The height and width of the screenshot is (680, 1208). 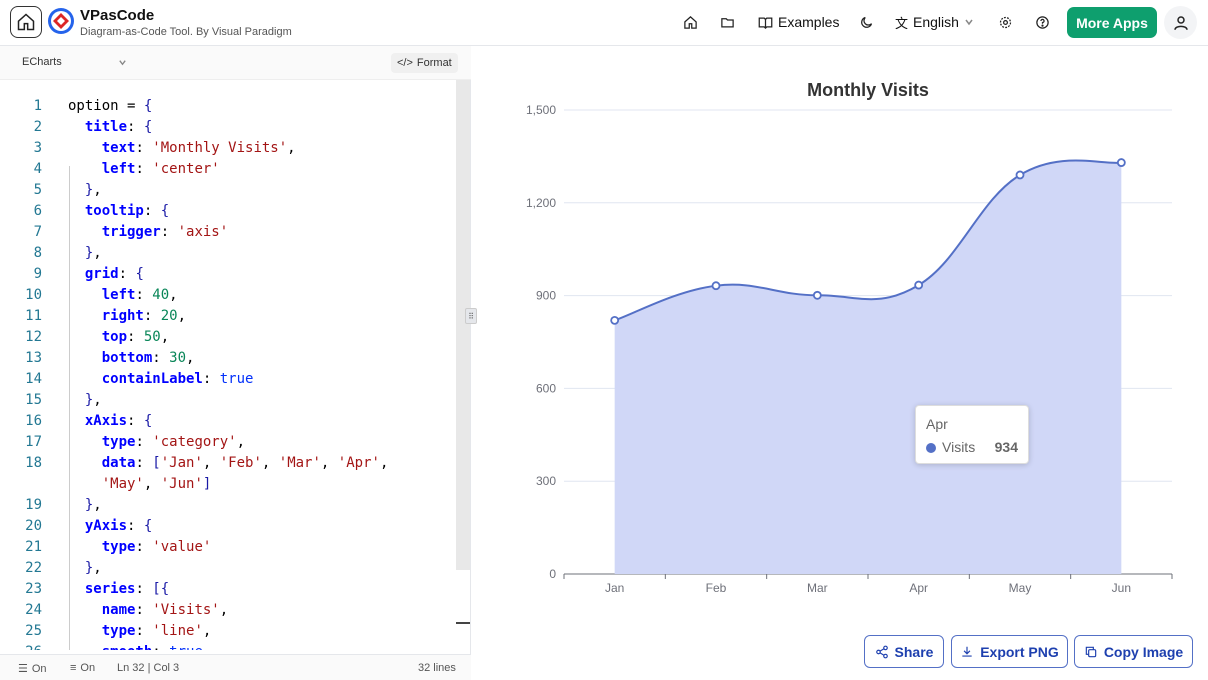 I want to click on code-text: left: 'center', so click(x=160, y=169).